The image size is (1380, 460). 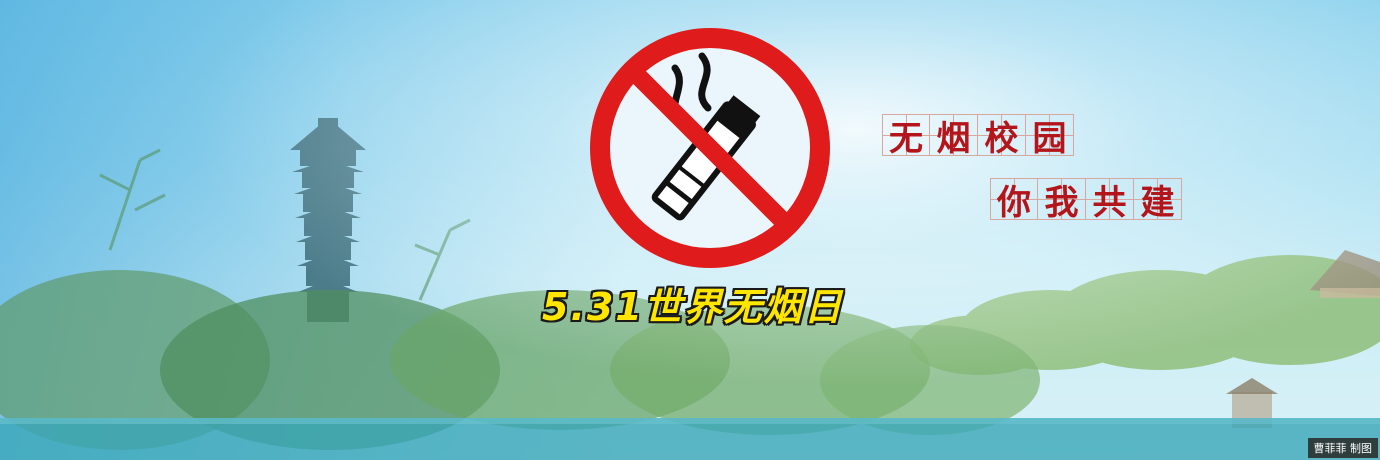 I want to click on slogan-char-text: 烟, so click(x=953, y=138).